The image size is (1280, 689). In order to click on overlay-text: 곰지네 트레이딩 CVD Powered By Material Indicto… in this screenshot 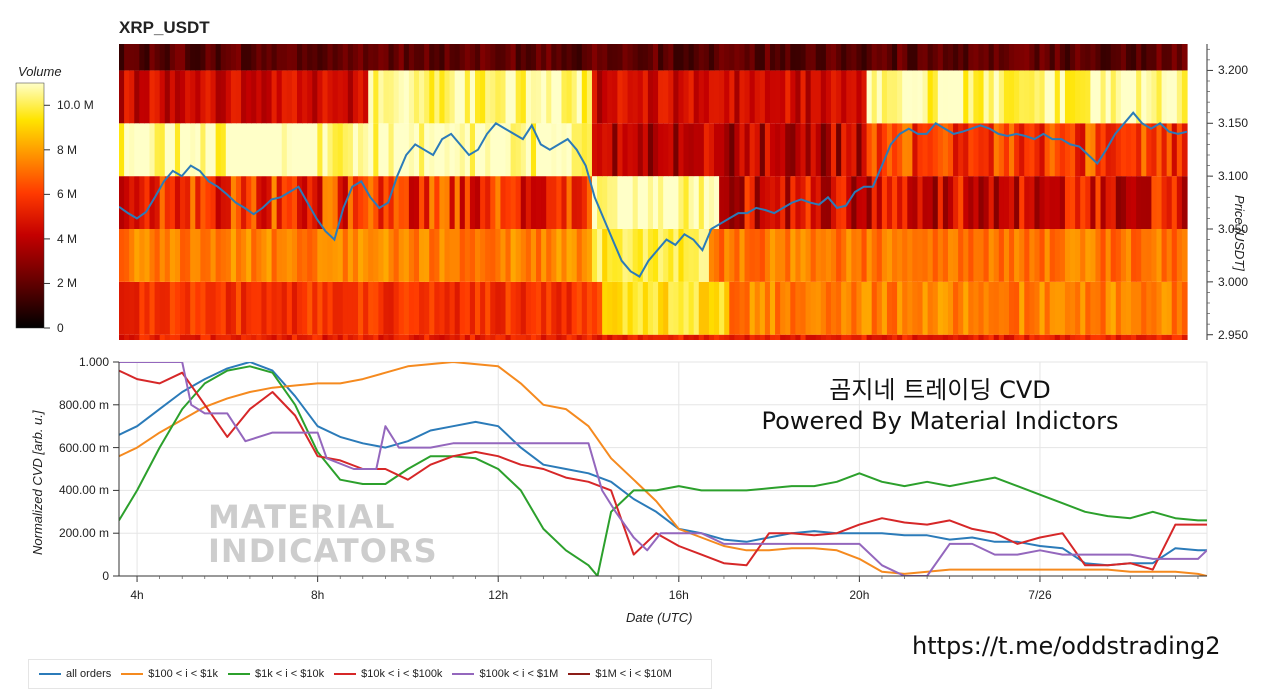, I will do `click(940, 406)`.